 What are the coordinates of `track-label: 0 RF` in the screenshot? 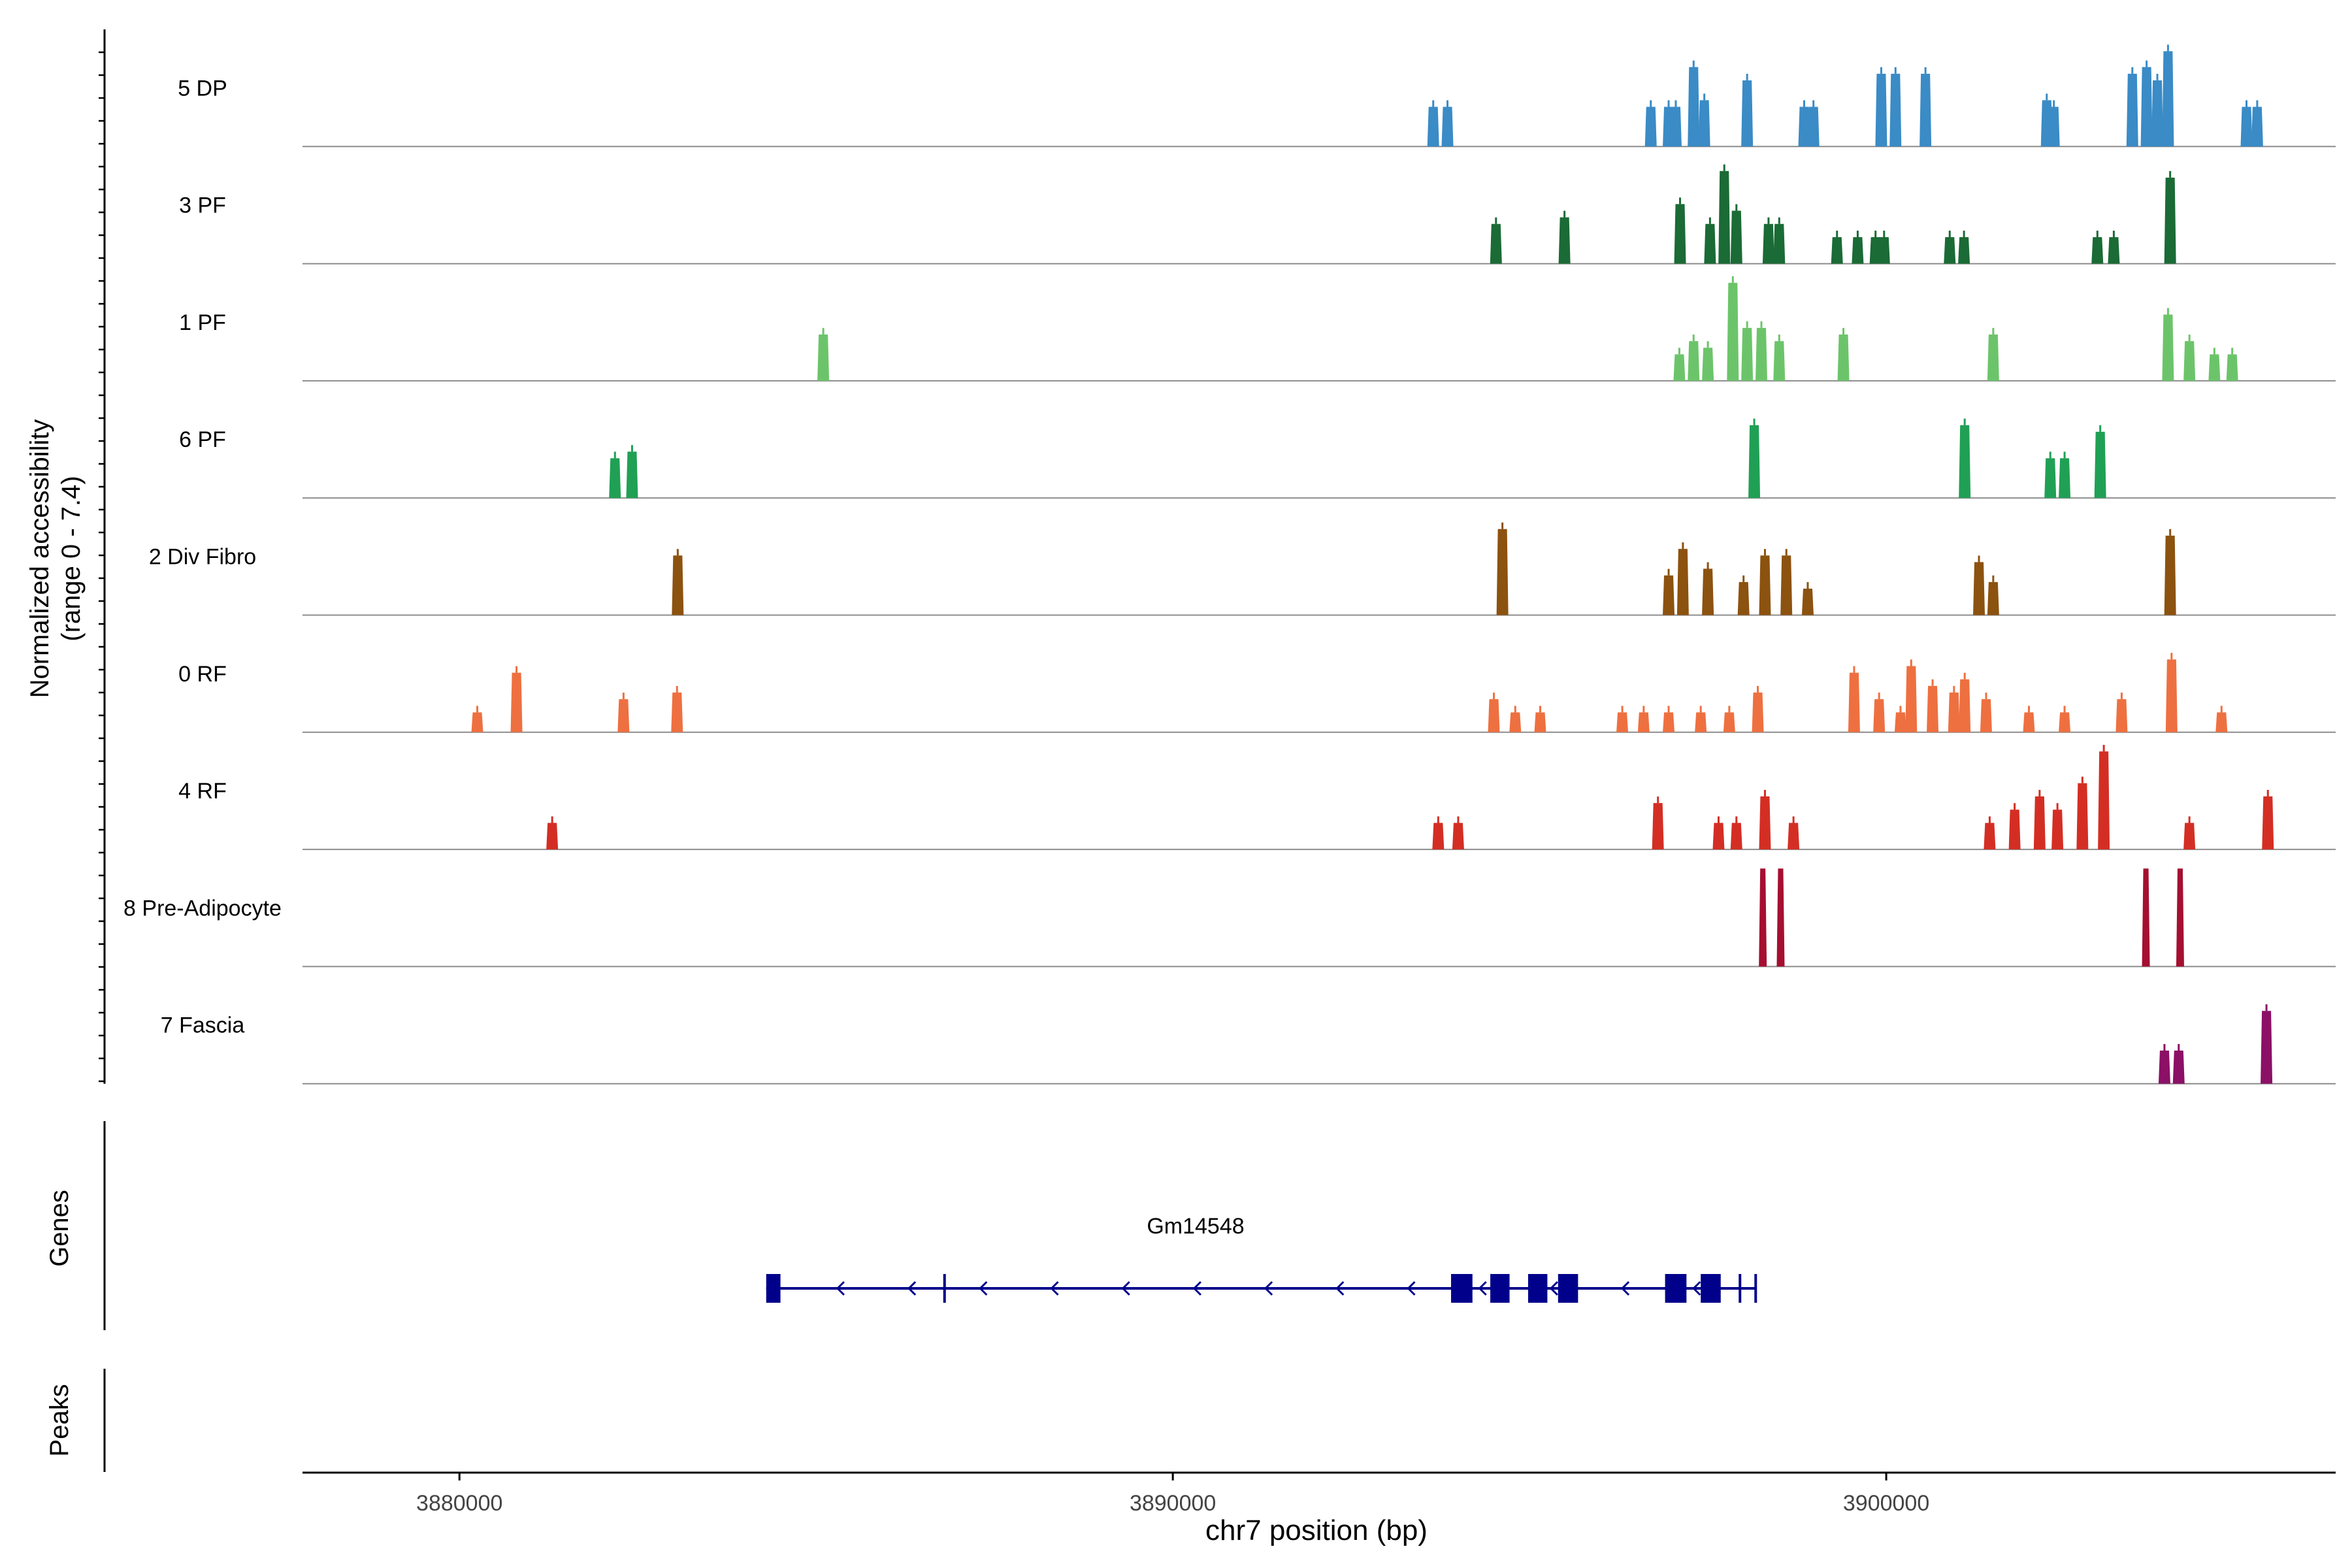 It's located at (202, 674).